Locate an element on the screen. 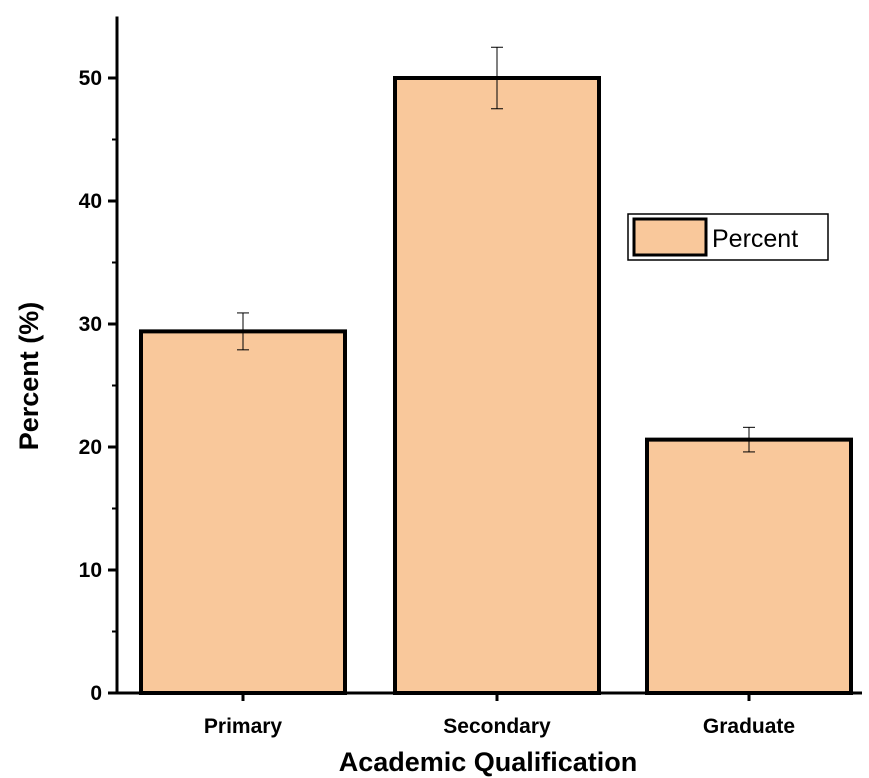 This screenshot has height=778, width=869. legend-label: Percent is located at coordinates (755, 239).